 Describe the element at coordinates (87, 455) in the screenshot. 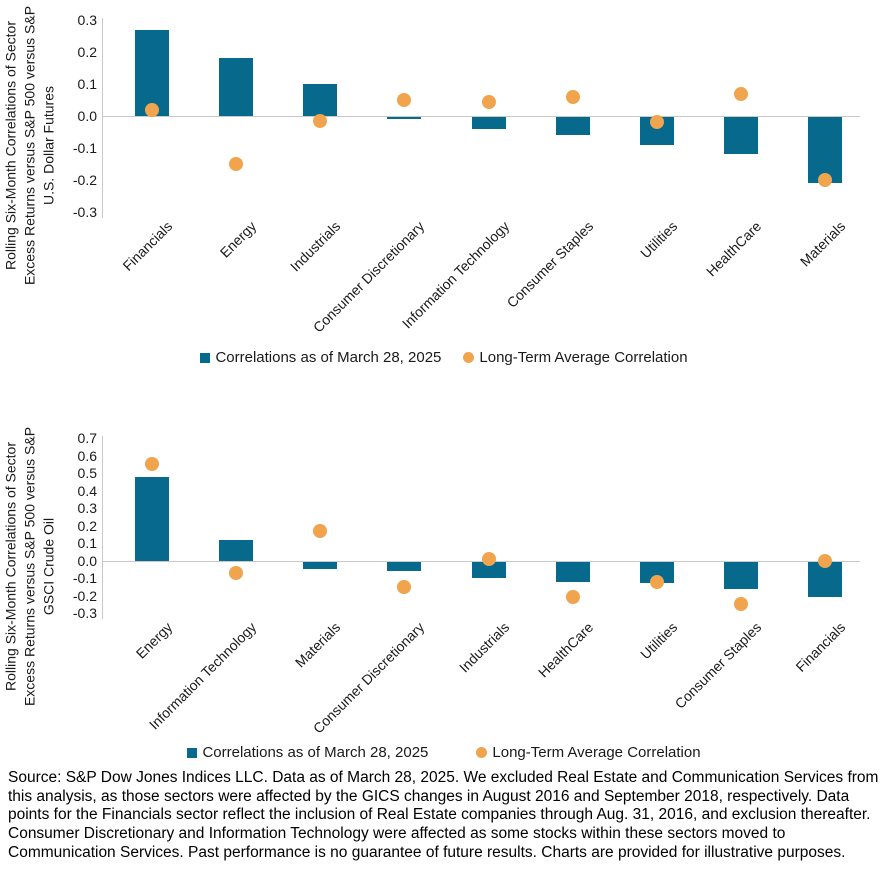

I see `y-tick-label: 0.6` at that location.